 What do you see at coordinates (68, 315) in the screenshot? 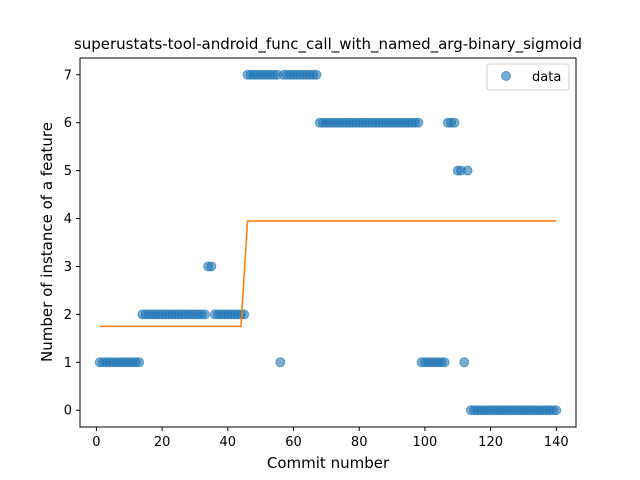
I see `y-tick-label: 2` at bounding box center [68, 315].